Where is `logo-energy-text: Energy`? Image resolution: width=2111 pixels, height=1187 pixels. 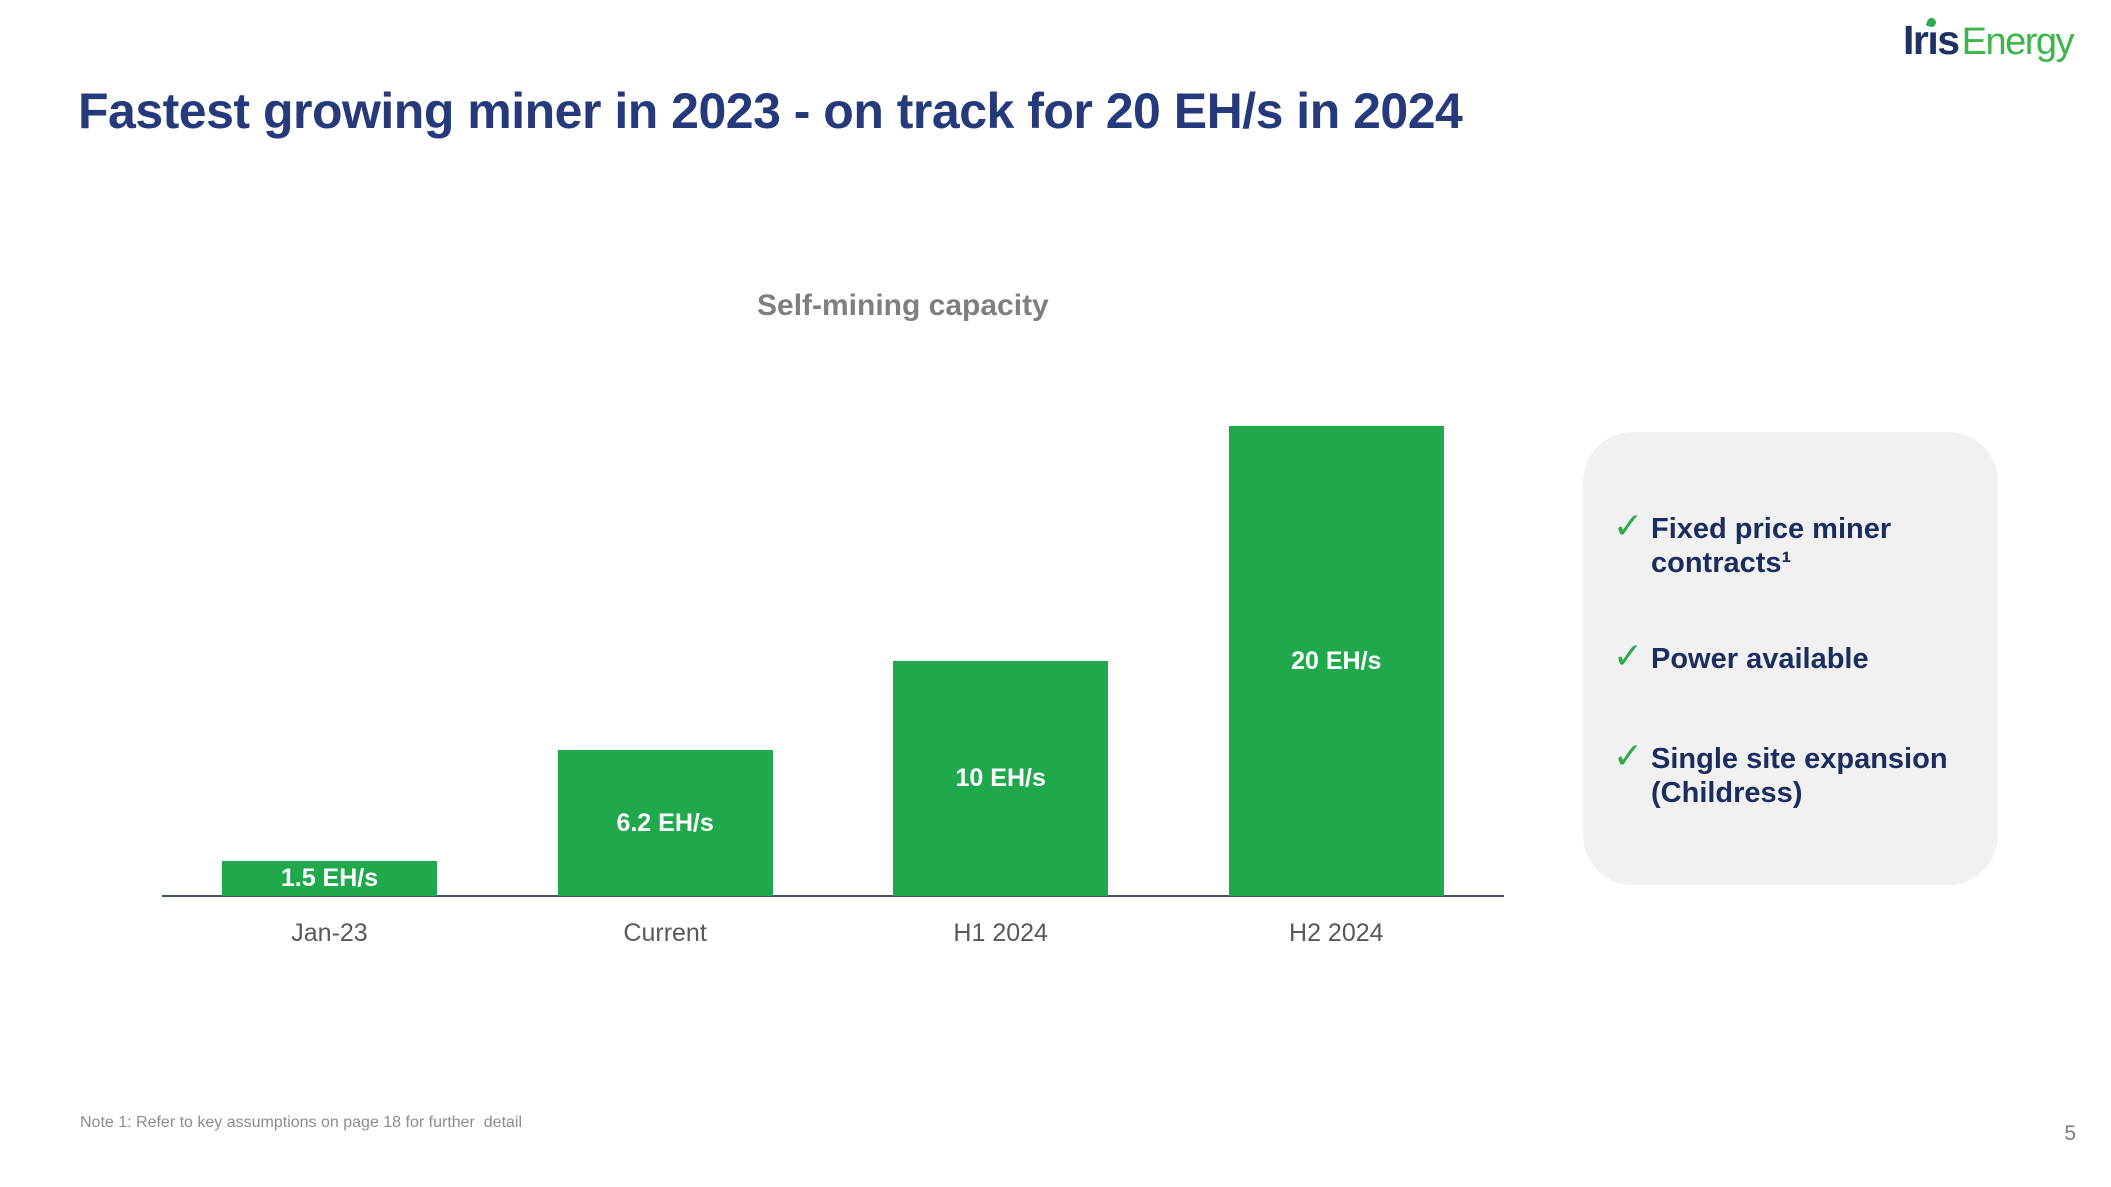
logo-energy-text: Energy is located at coordinates (2018, 42).